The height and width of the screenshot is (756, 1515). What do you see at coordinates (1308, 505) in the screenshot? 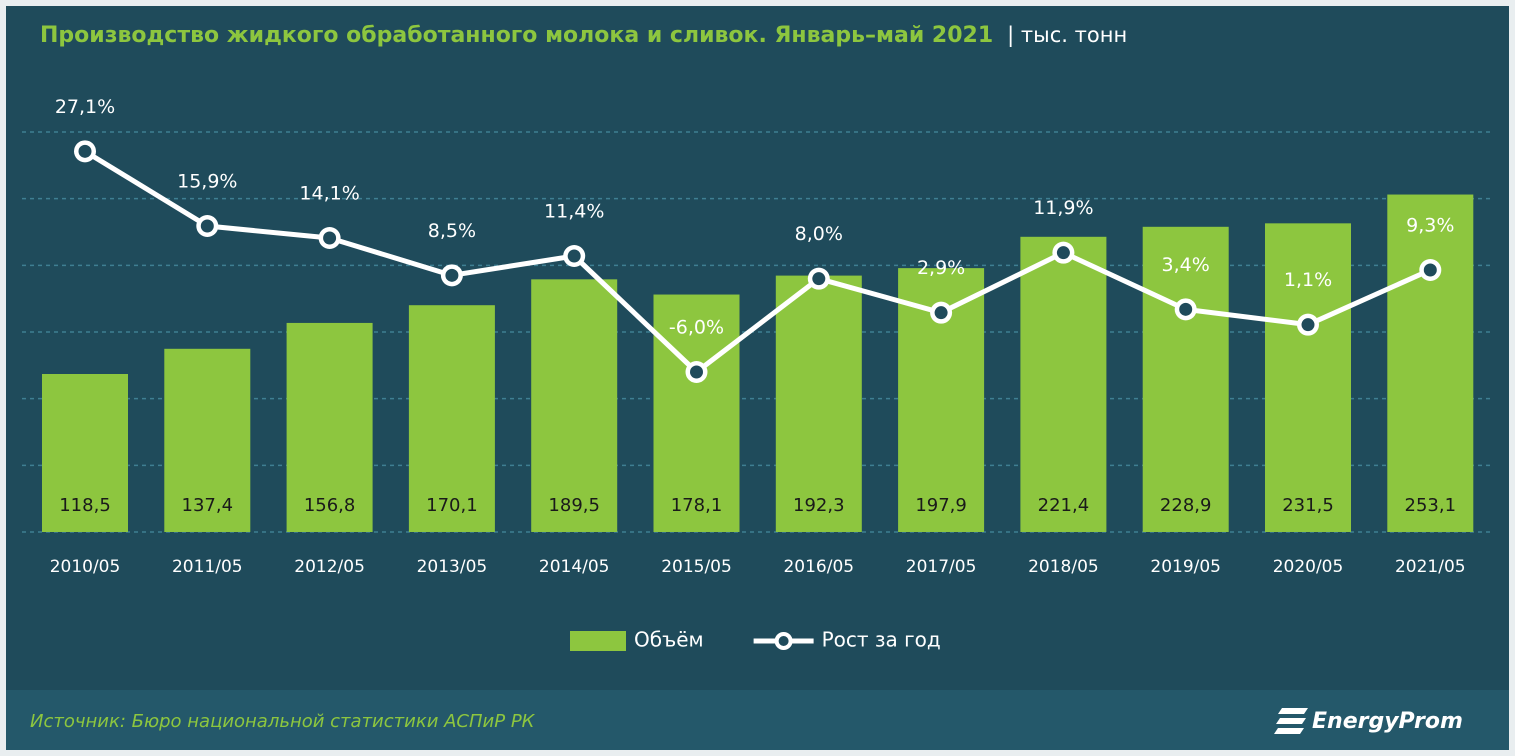
I see `bar-value-label: 231,5` at bounding box center [1308, 505].